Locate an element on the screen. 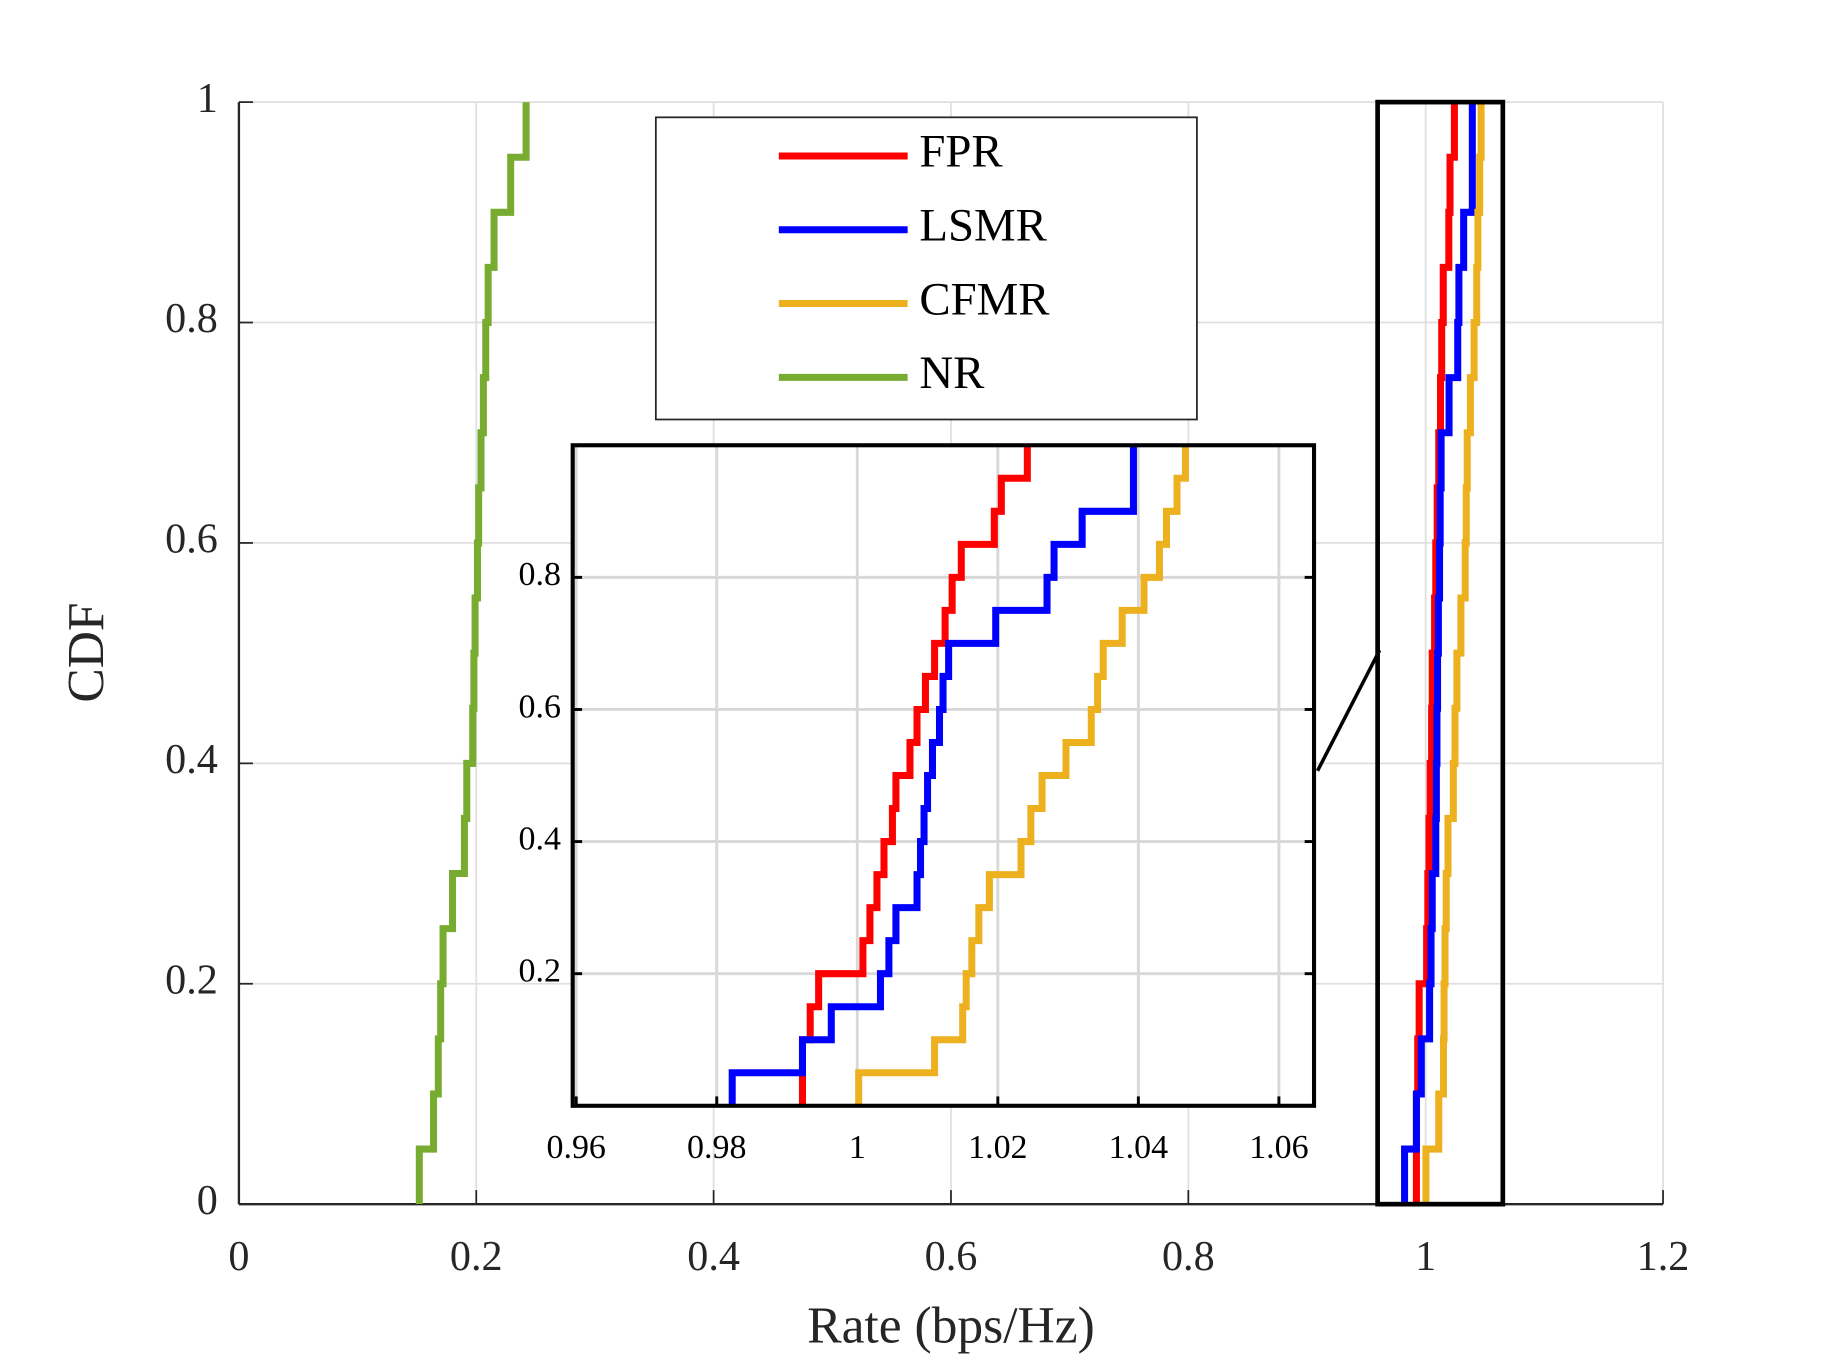  x-tick-label: 1 is located at coordinates (1425, 1256).